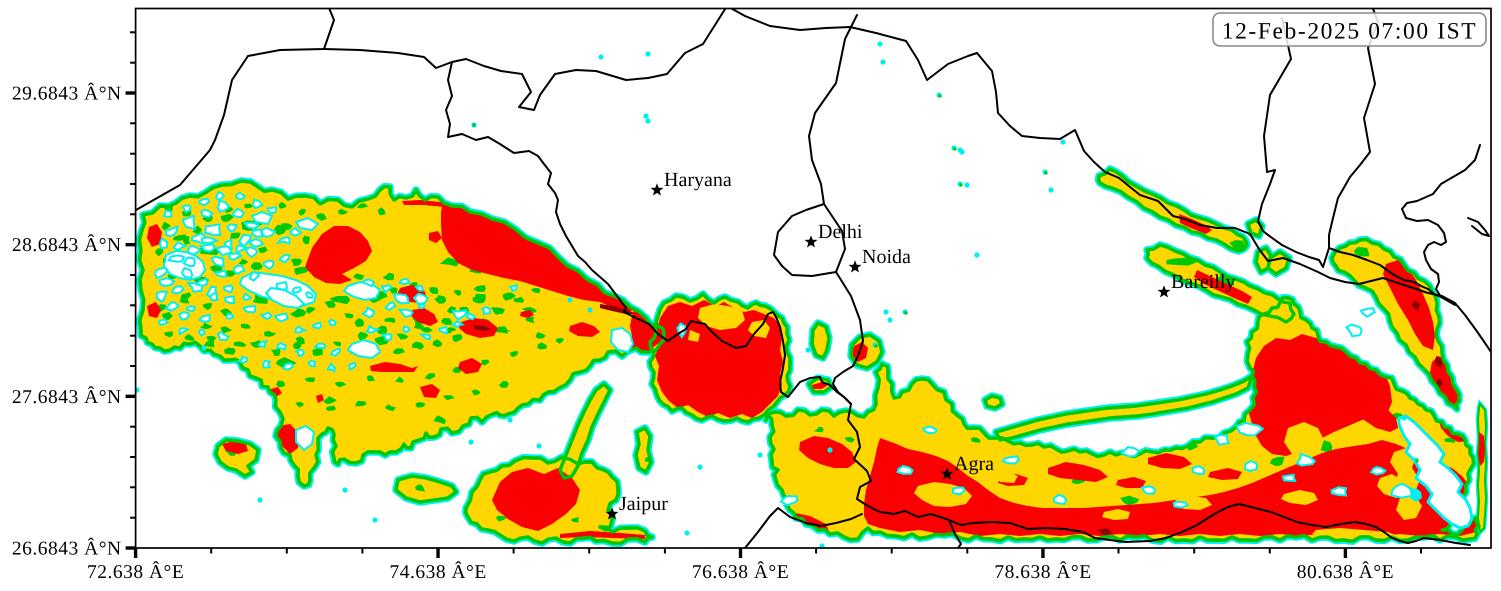 This screenshot has width=1501, height=591. I want to click on svg-text: 29.6843 Â°N, so click(67, 94).